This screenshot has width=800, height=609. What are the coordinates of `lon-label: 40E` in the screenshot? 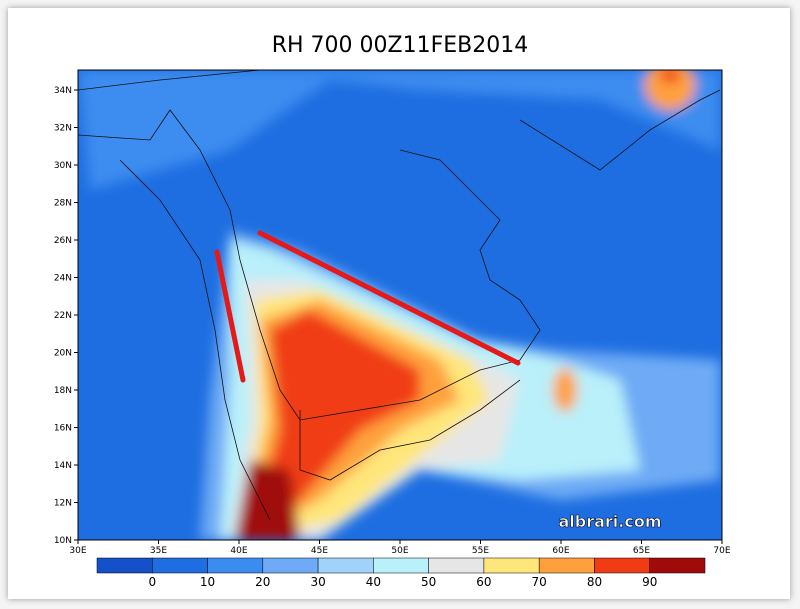 It's located at (238, 551).